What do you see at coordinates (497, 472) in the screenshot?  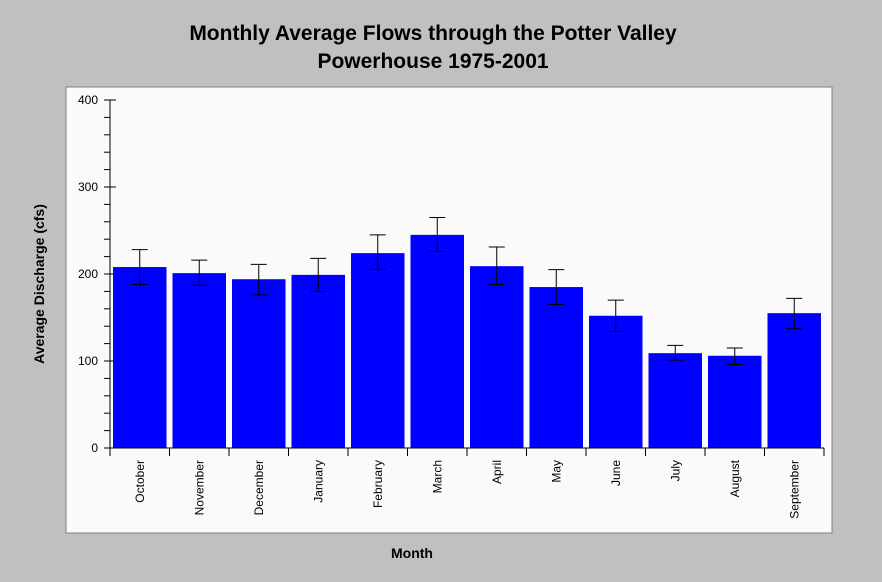 I see `x-tick-label-april: April` at bounding box center [497, 472].